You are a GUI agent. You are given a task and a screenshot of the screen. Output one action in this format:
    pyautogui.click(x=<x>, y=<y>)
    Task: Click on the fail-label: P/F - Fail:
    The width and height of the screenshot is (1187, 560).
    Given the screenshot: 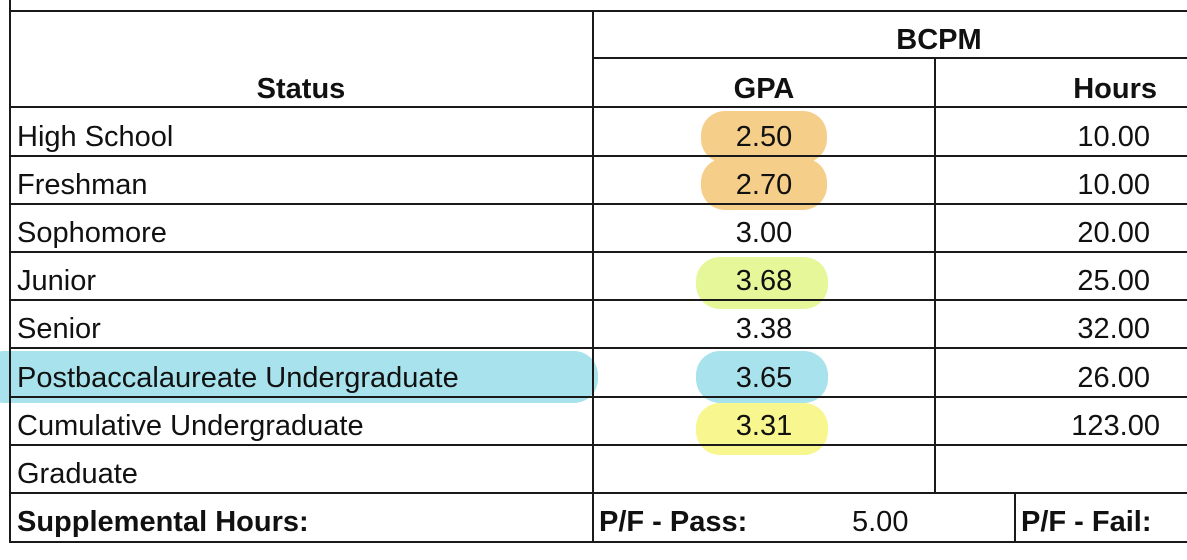 What is the action you would take?
    pyautogui.click(x=1086, y=522)
    